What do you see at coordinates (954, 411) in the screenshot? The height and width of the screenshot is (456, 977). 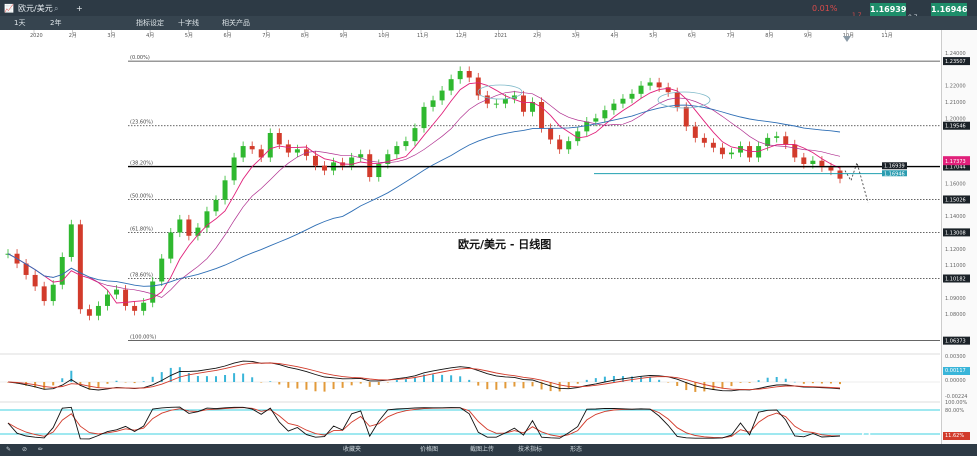 I see `stoch-axis-label: 80.00%` at bounding box center [954, 411].